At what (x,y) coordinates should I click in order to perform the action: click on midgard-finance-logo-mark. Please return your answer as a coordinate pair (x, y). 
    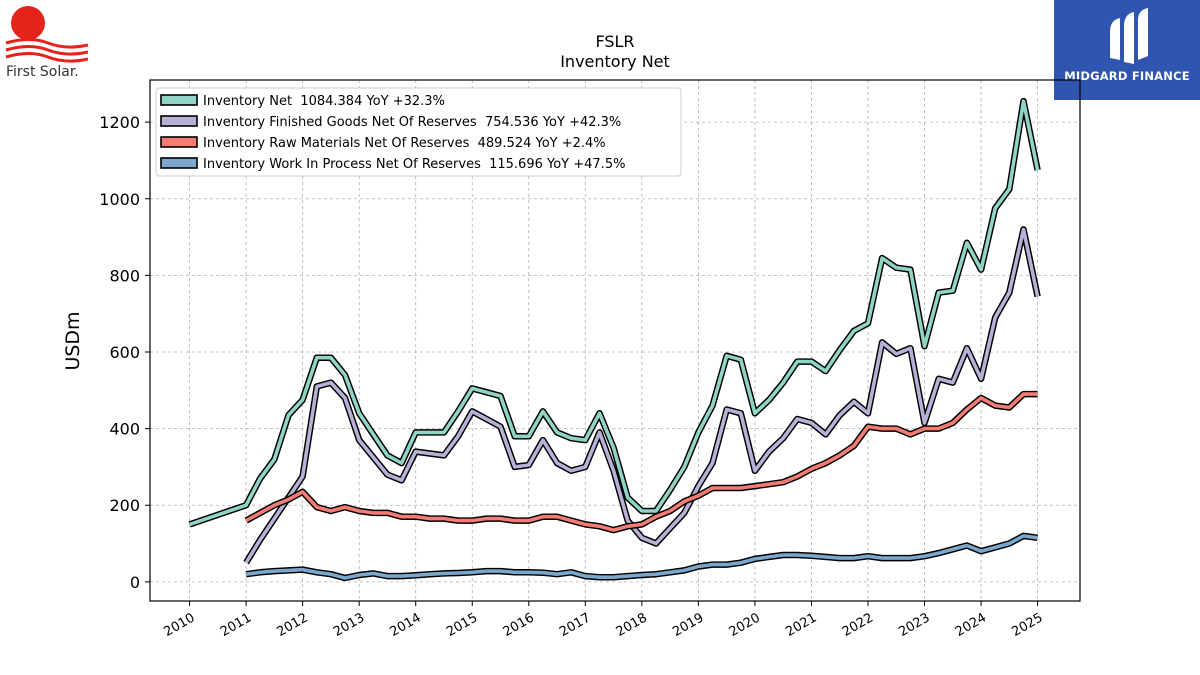
    Looking at the image, I should click on (1129, 36).